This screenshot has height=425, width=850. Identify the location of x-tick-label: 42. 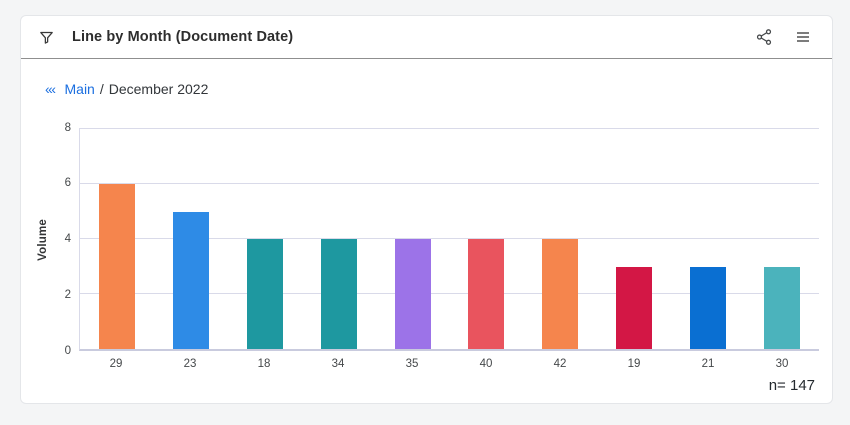
(560, 364).